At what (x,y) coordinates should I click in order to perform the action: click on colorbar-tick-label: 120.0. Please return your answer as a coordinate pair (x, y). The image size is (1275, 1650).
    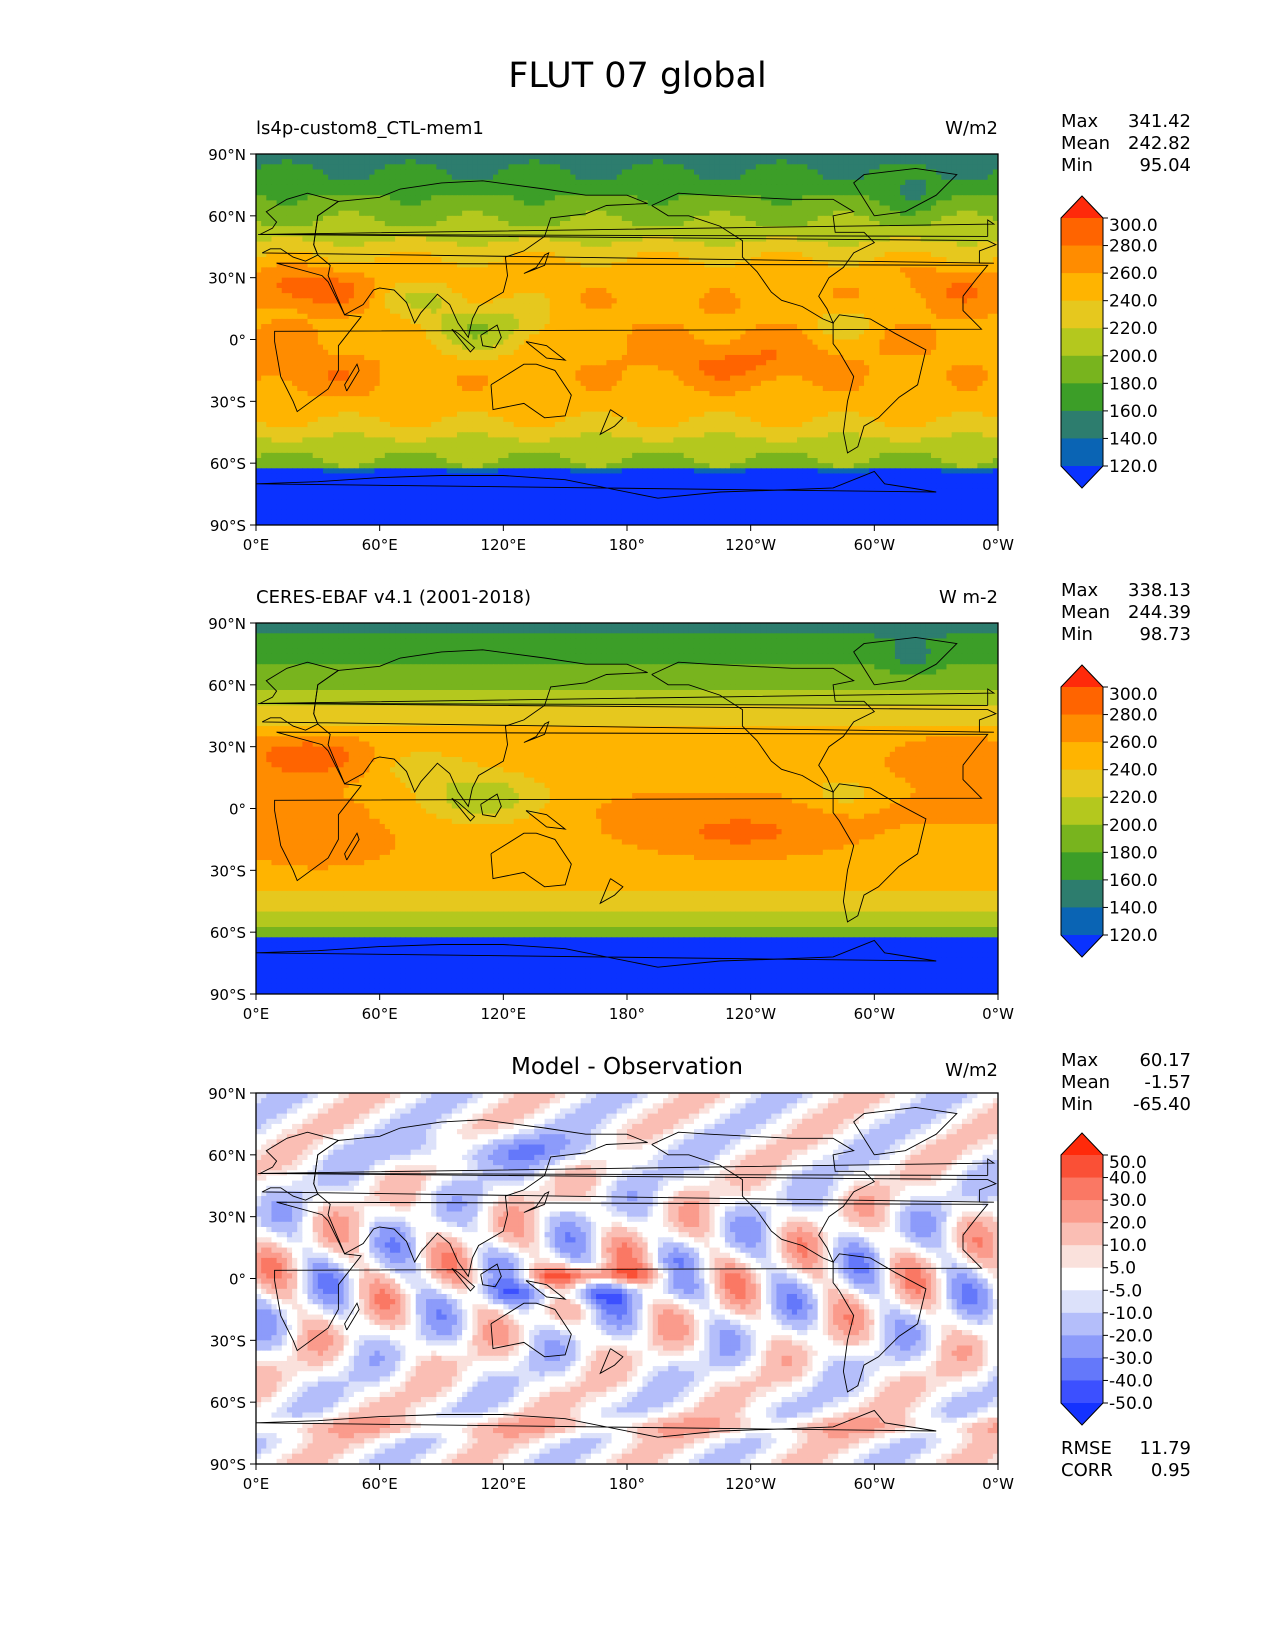
    Looking at the image, I should click on (1133, 936).